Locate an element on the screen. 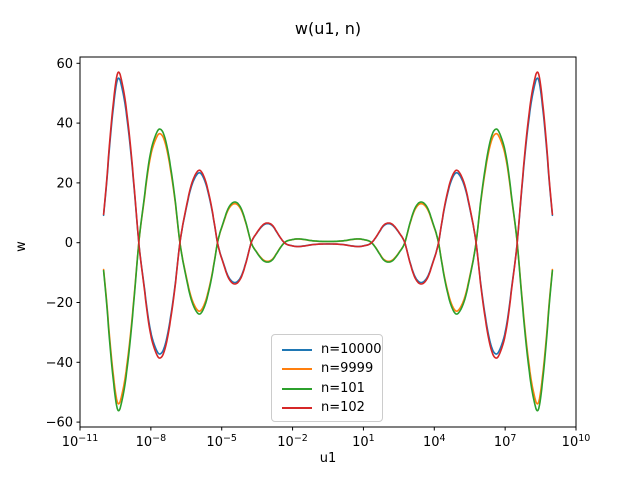  y-tick-label: −20 is located at coordinates (59, 303).